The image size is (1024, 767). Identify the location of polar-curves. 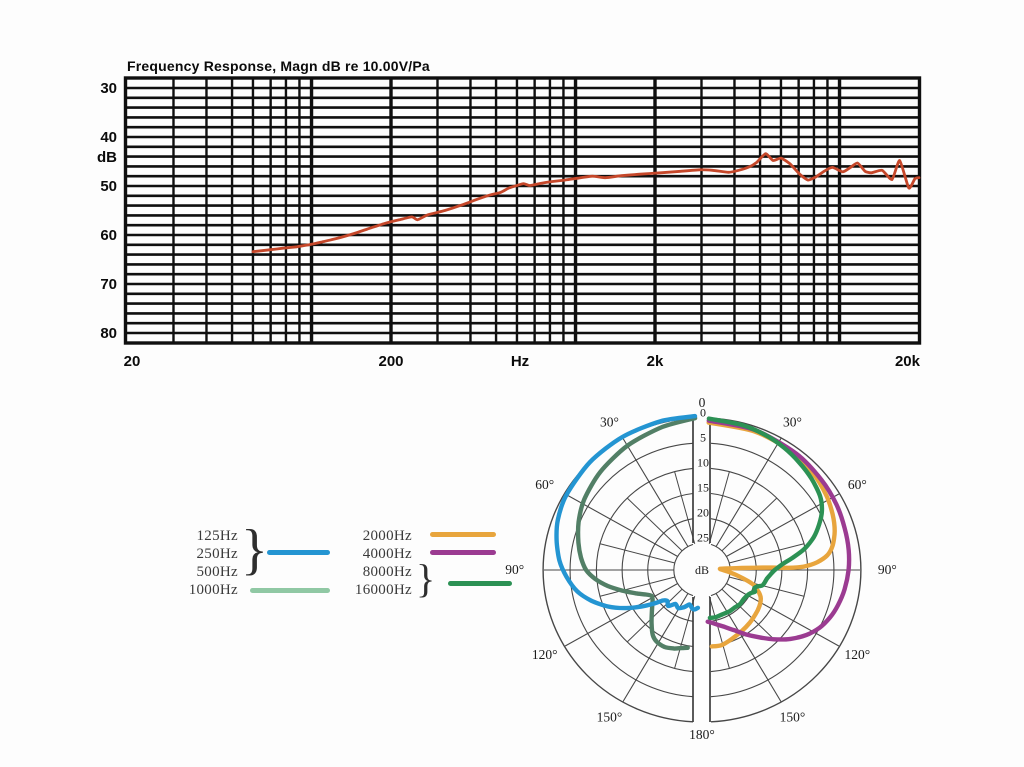
(703, 532).